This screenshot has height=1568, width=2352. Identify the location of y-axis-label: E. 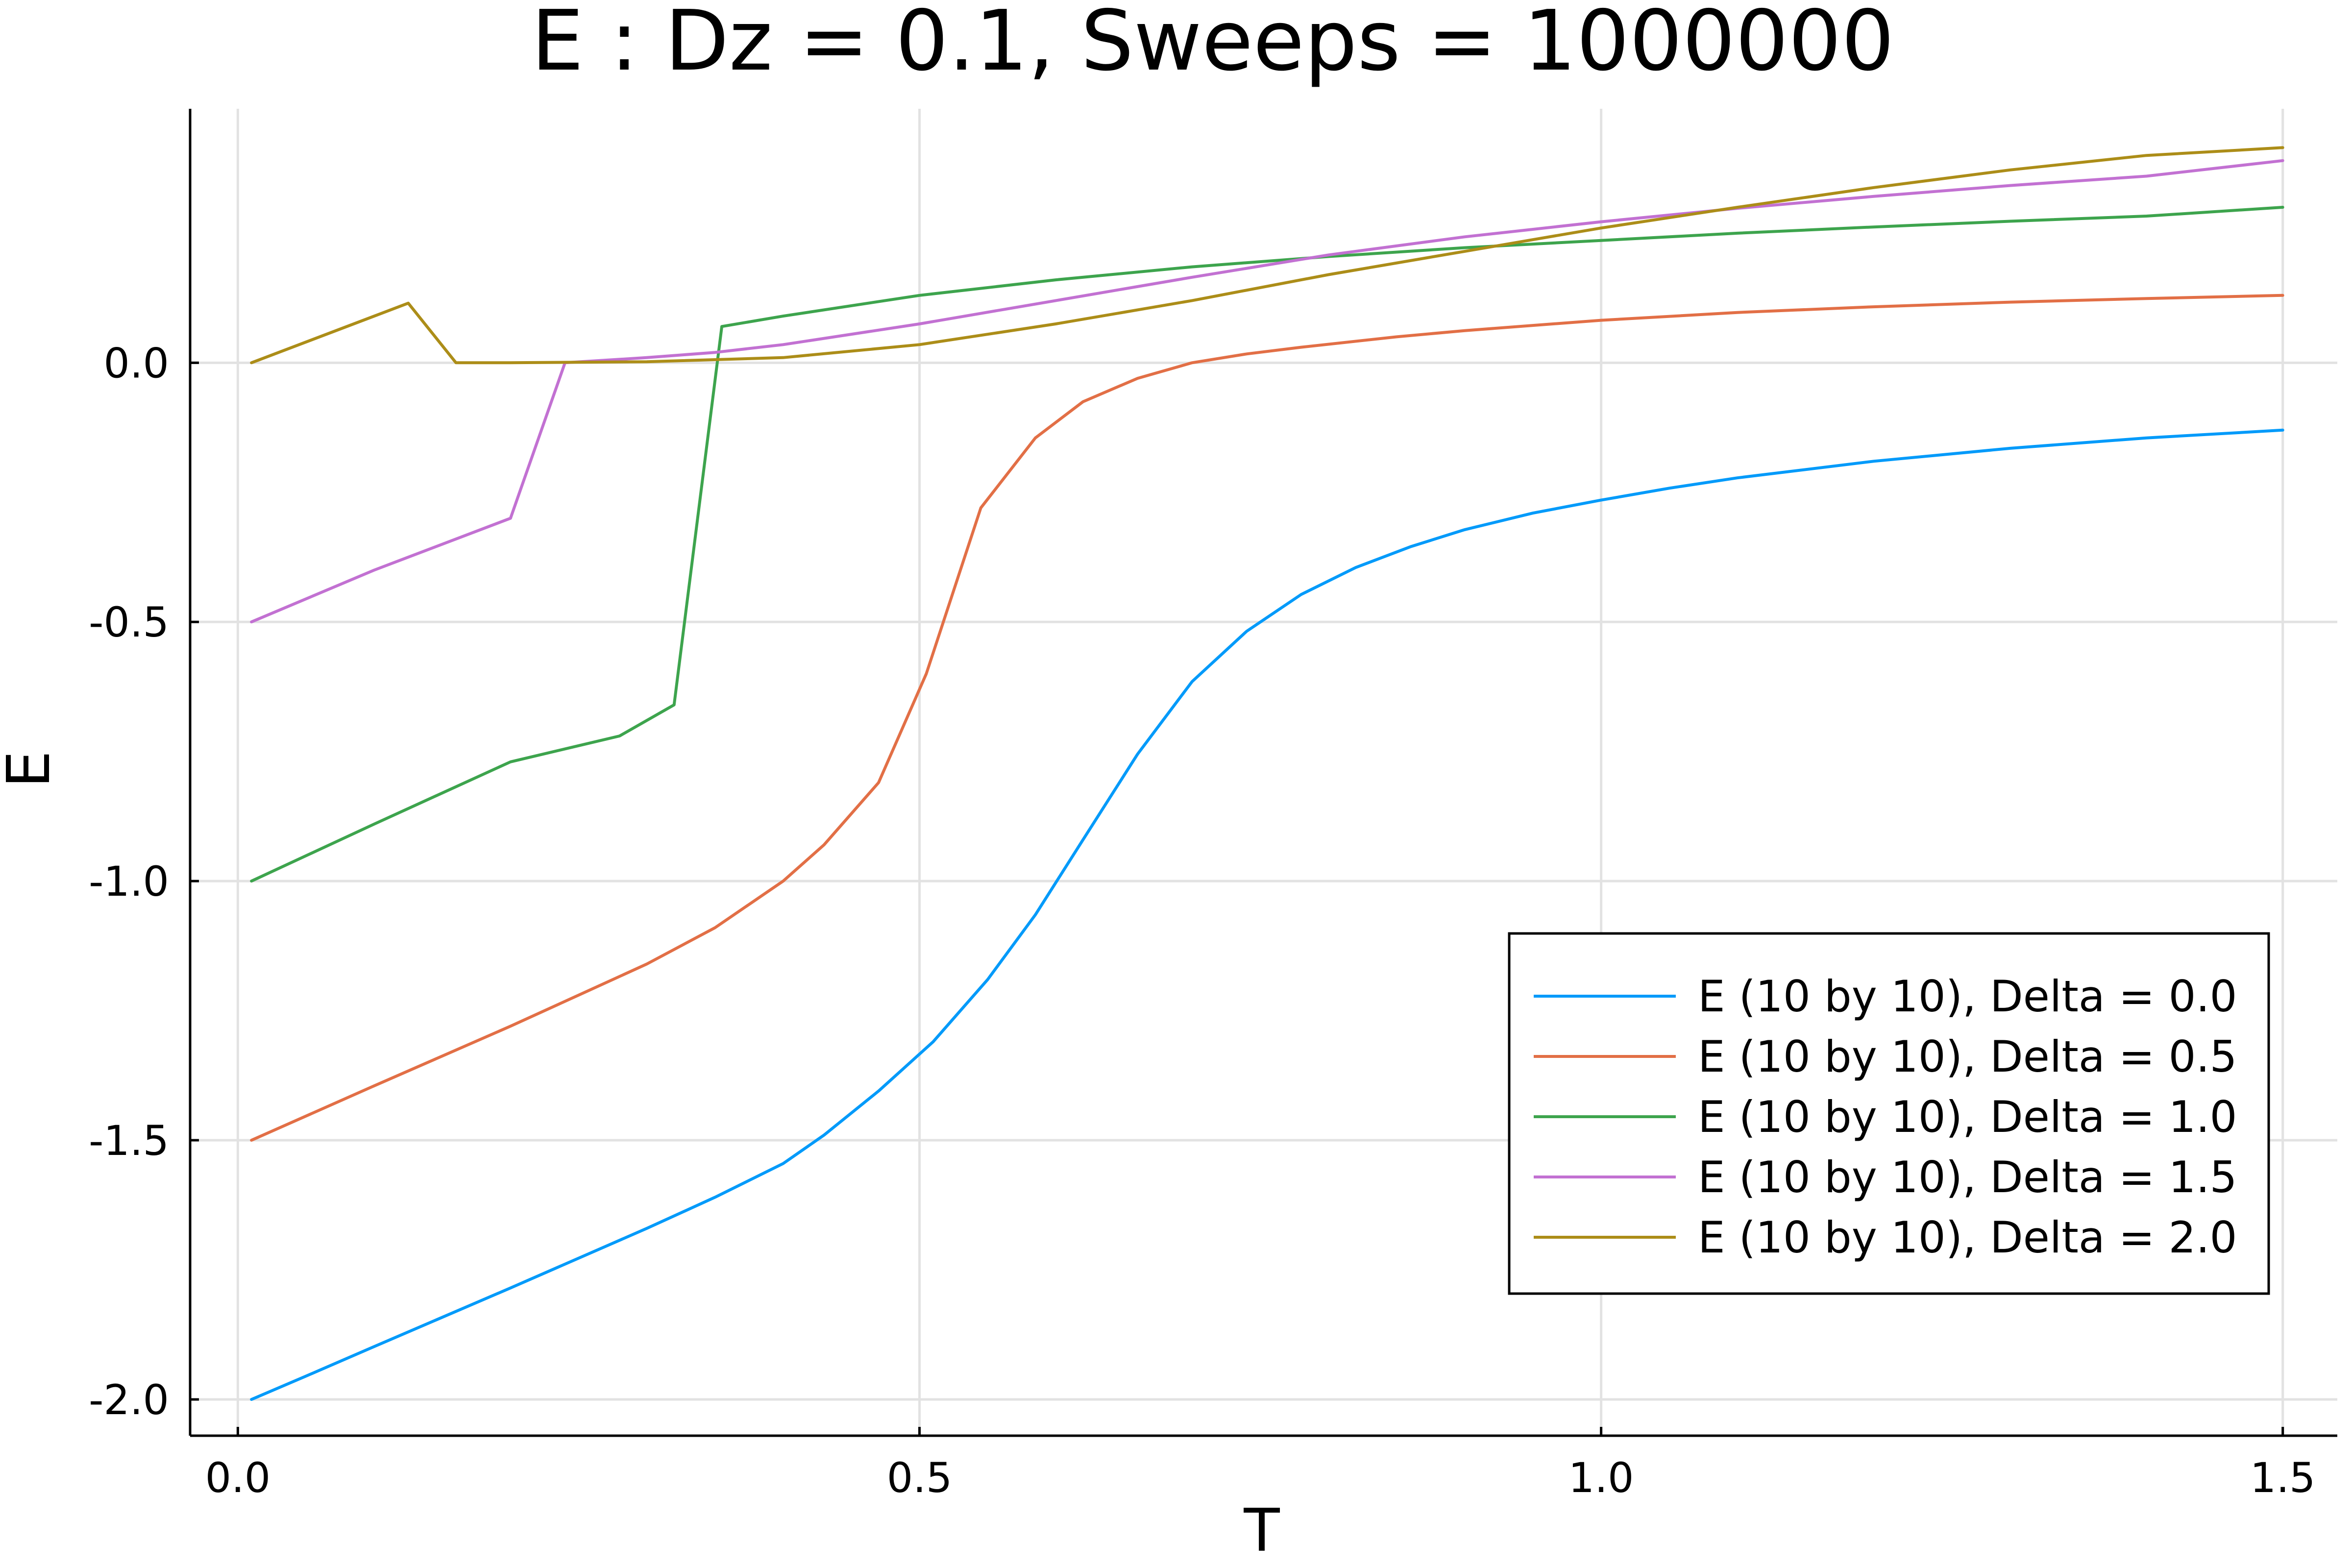
(32, 769).